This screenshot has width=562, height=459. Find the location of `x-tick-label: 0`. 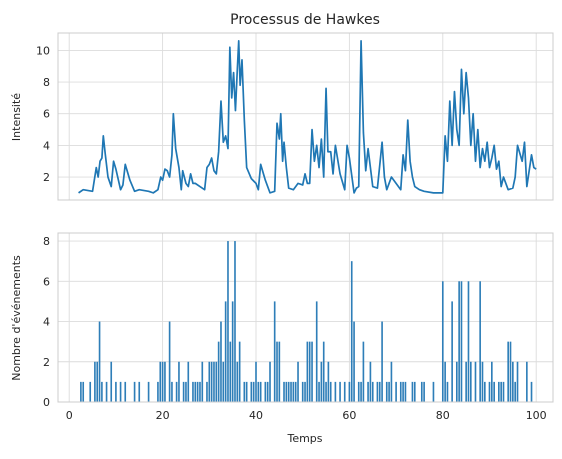

x-tick-label: 0 is located at coordinates (69, 415).